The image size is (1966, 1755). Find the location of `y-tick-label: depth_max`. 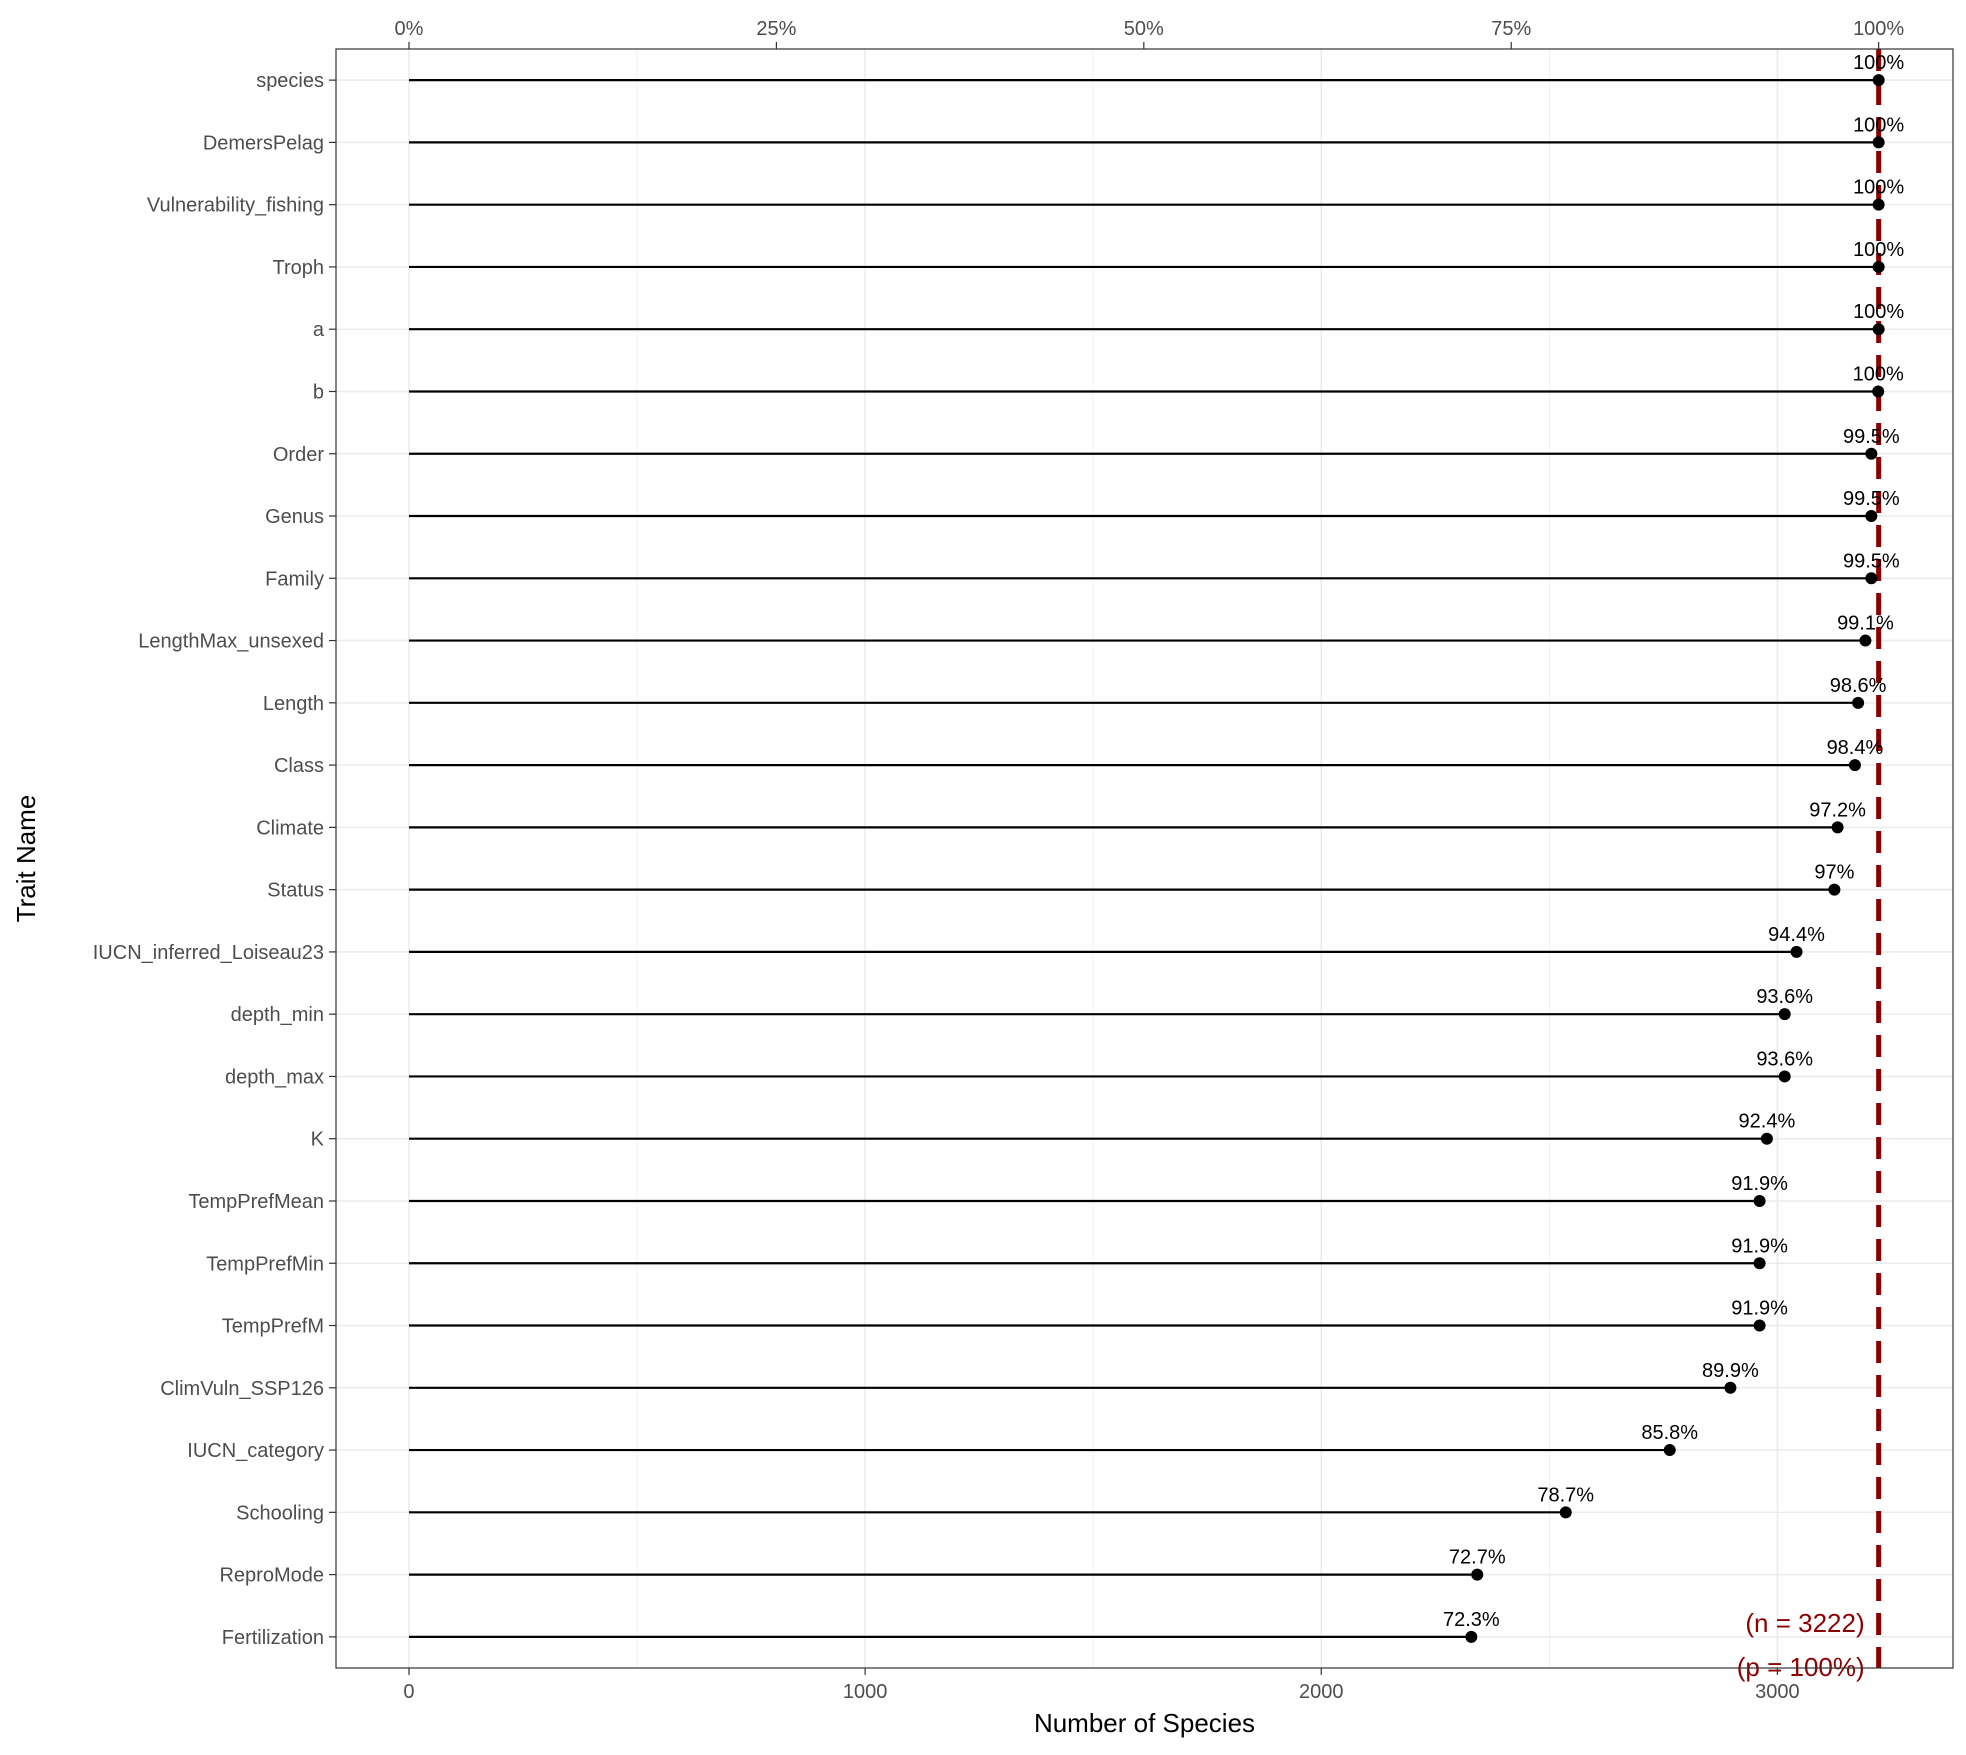

y-tick-label: depth_max is located at coordinates (274, 1077).